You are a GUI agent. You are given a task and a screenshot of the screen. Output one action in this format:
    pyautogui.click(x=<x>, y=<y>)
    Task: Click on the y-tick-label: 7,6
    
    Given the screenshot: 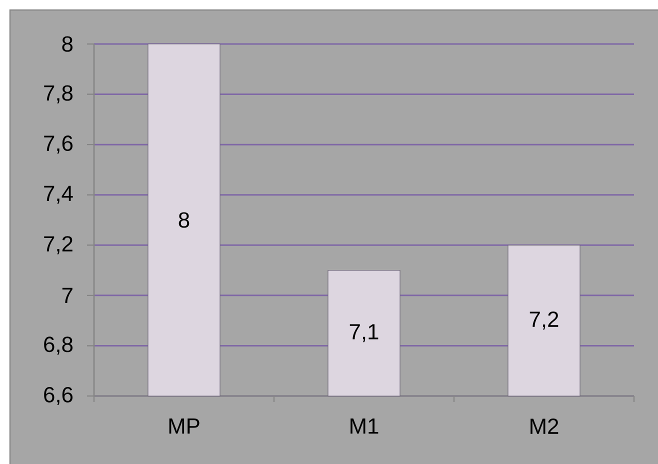 What is the action you would take?
    pyautogui.click(x=58, y=145)
    